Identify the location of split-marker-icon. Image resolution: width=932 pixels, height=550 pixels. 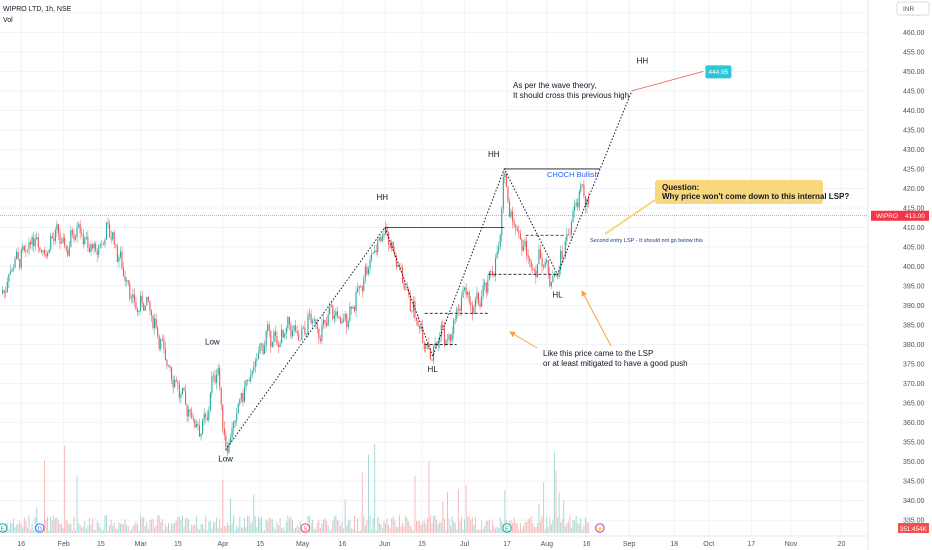
(305, 528).